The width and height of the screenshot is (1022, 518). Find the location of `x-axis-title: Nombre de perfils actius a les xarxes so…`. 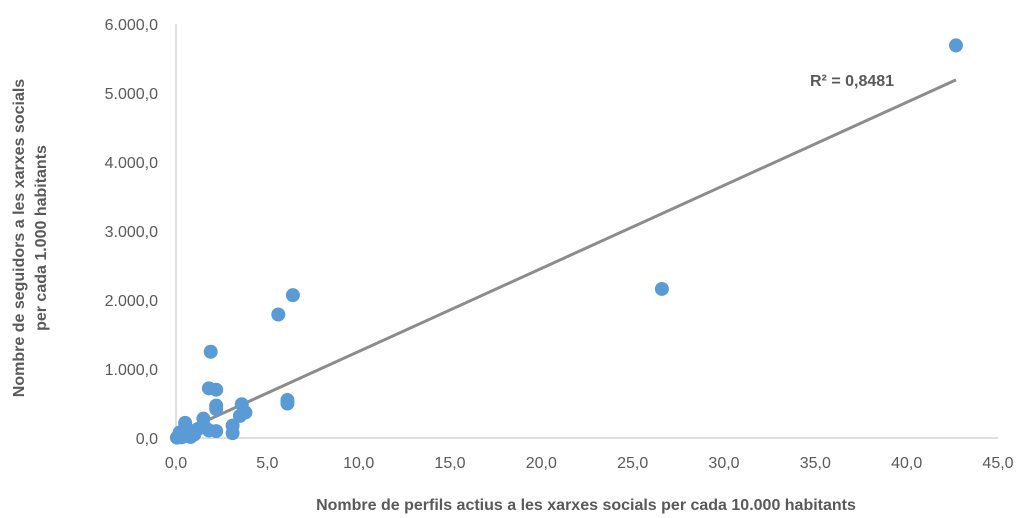

x-axis-title: Nombre de perfils actius a les xarxes so… is located at coordinates (586, 505).